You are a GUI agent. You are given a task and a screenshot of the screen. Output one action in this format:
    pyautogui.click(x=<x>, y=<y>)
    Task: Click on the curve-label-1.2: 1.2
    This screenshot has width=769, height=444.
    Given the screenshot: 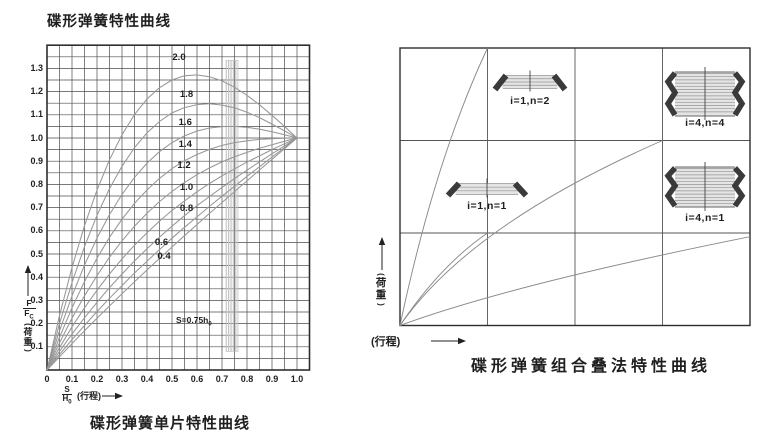 What is the action you would take?
    pyautogui.click(x=184, y=165)
    